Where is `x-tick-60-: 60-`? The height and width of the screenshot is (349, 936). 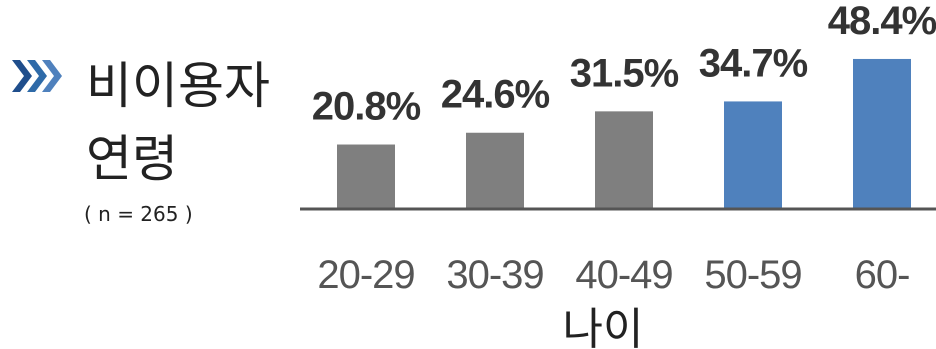
x-tick-60-: 60- is located at coordinates (882, 275).